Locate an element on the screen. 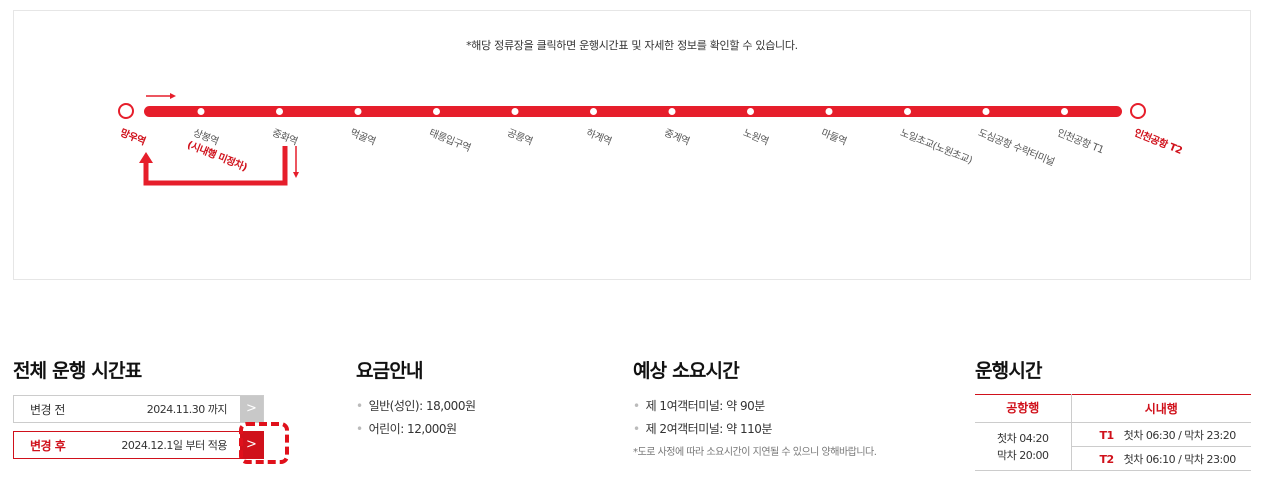 This screenshot has height=480, width=1280. col-airport-header: 공항행 is located at coordinates (1023, 408).